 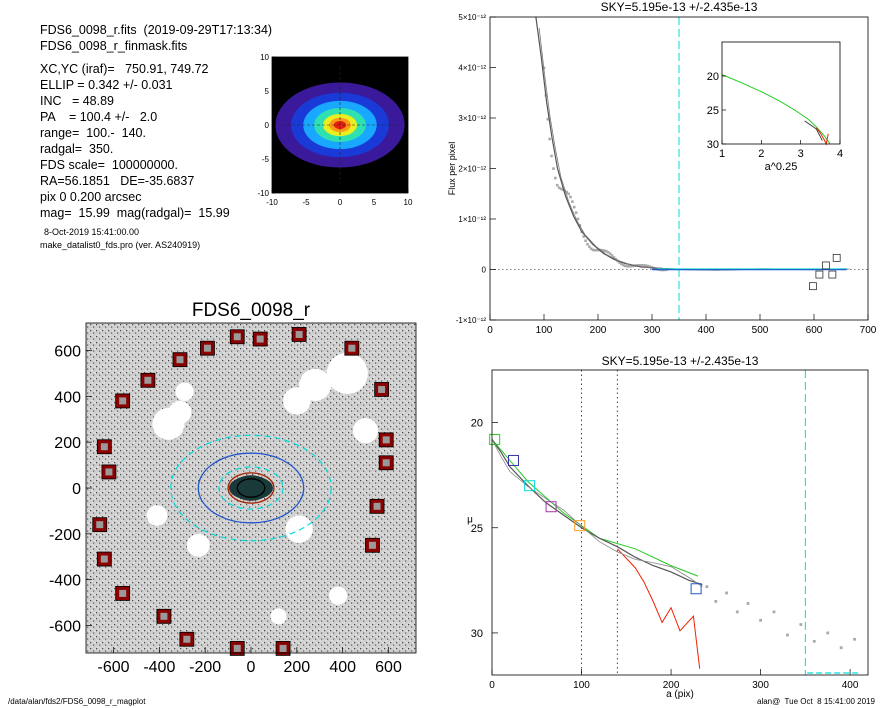 What do you see at coordinates (93, 133) in the screenshot?
I see `info-line: range= 100.- 140.` at bounding box center [93, 133].